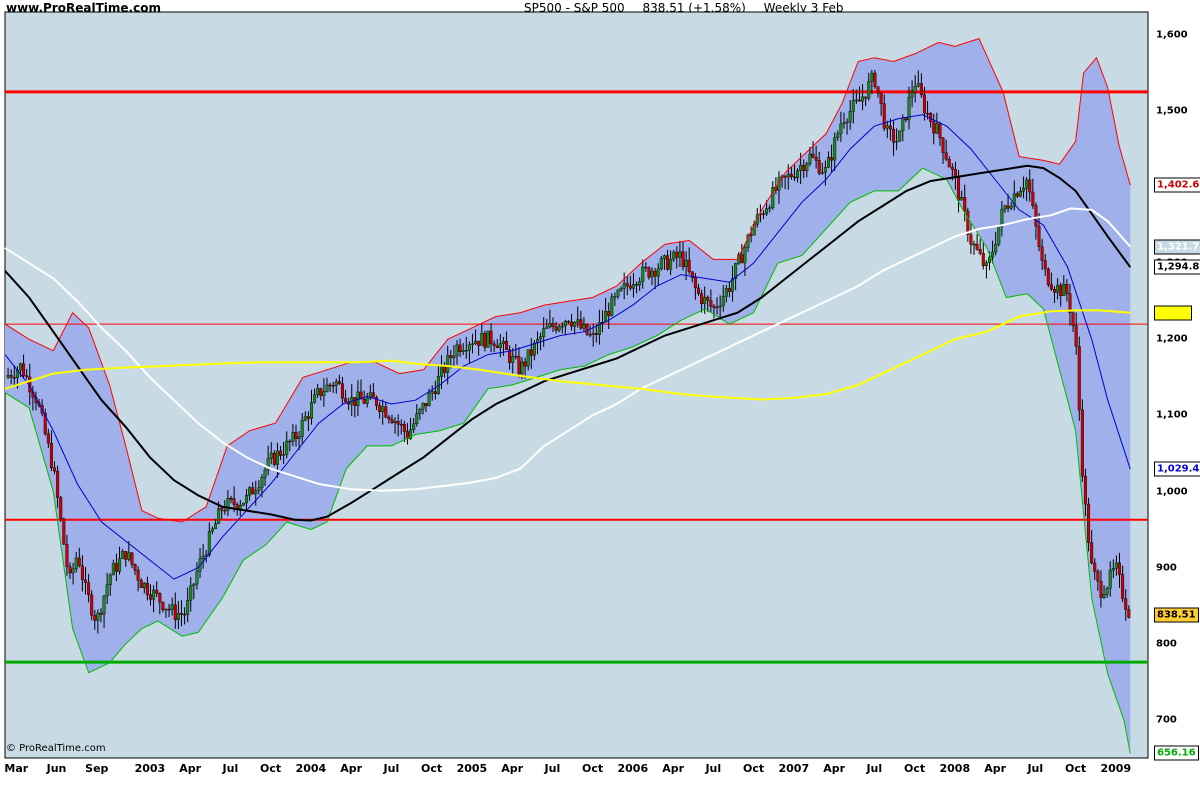  I want to click on value-tag: 1,294.8, so click(1177, 267).